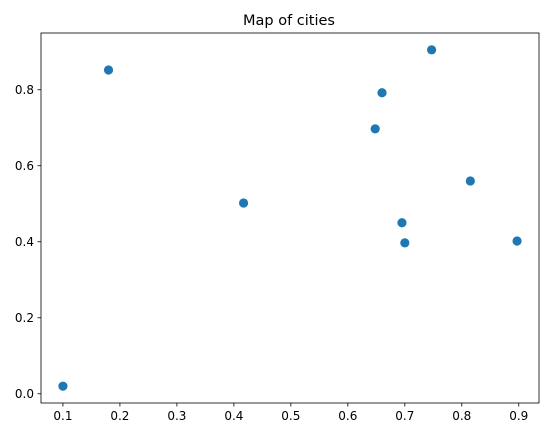  I want to click on chart-title: Map of cities, so click(289, 21).